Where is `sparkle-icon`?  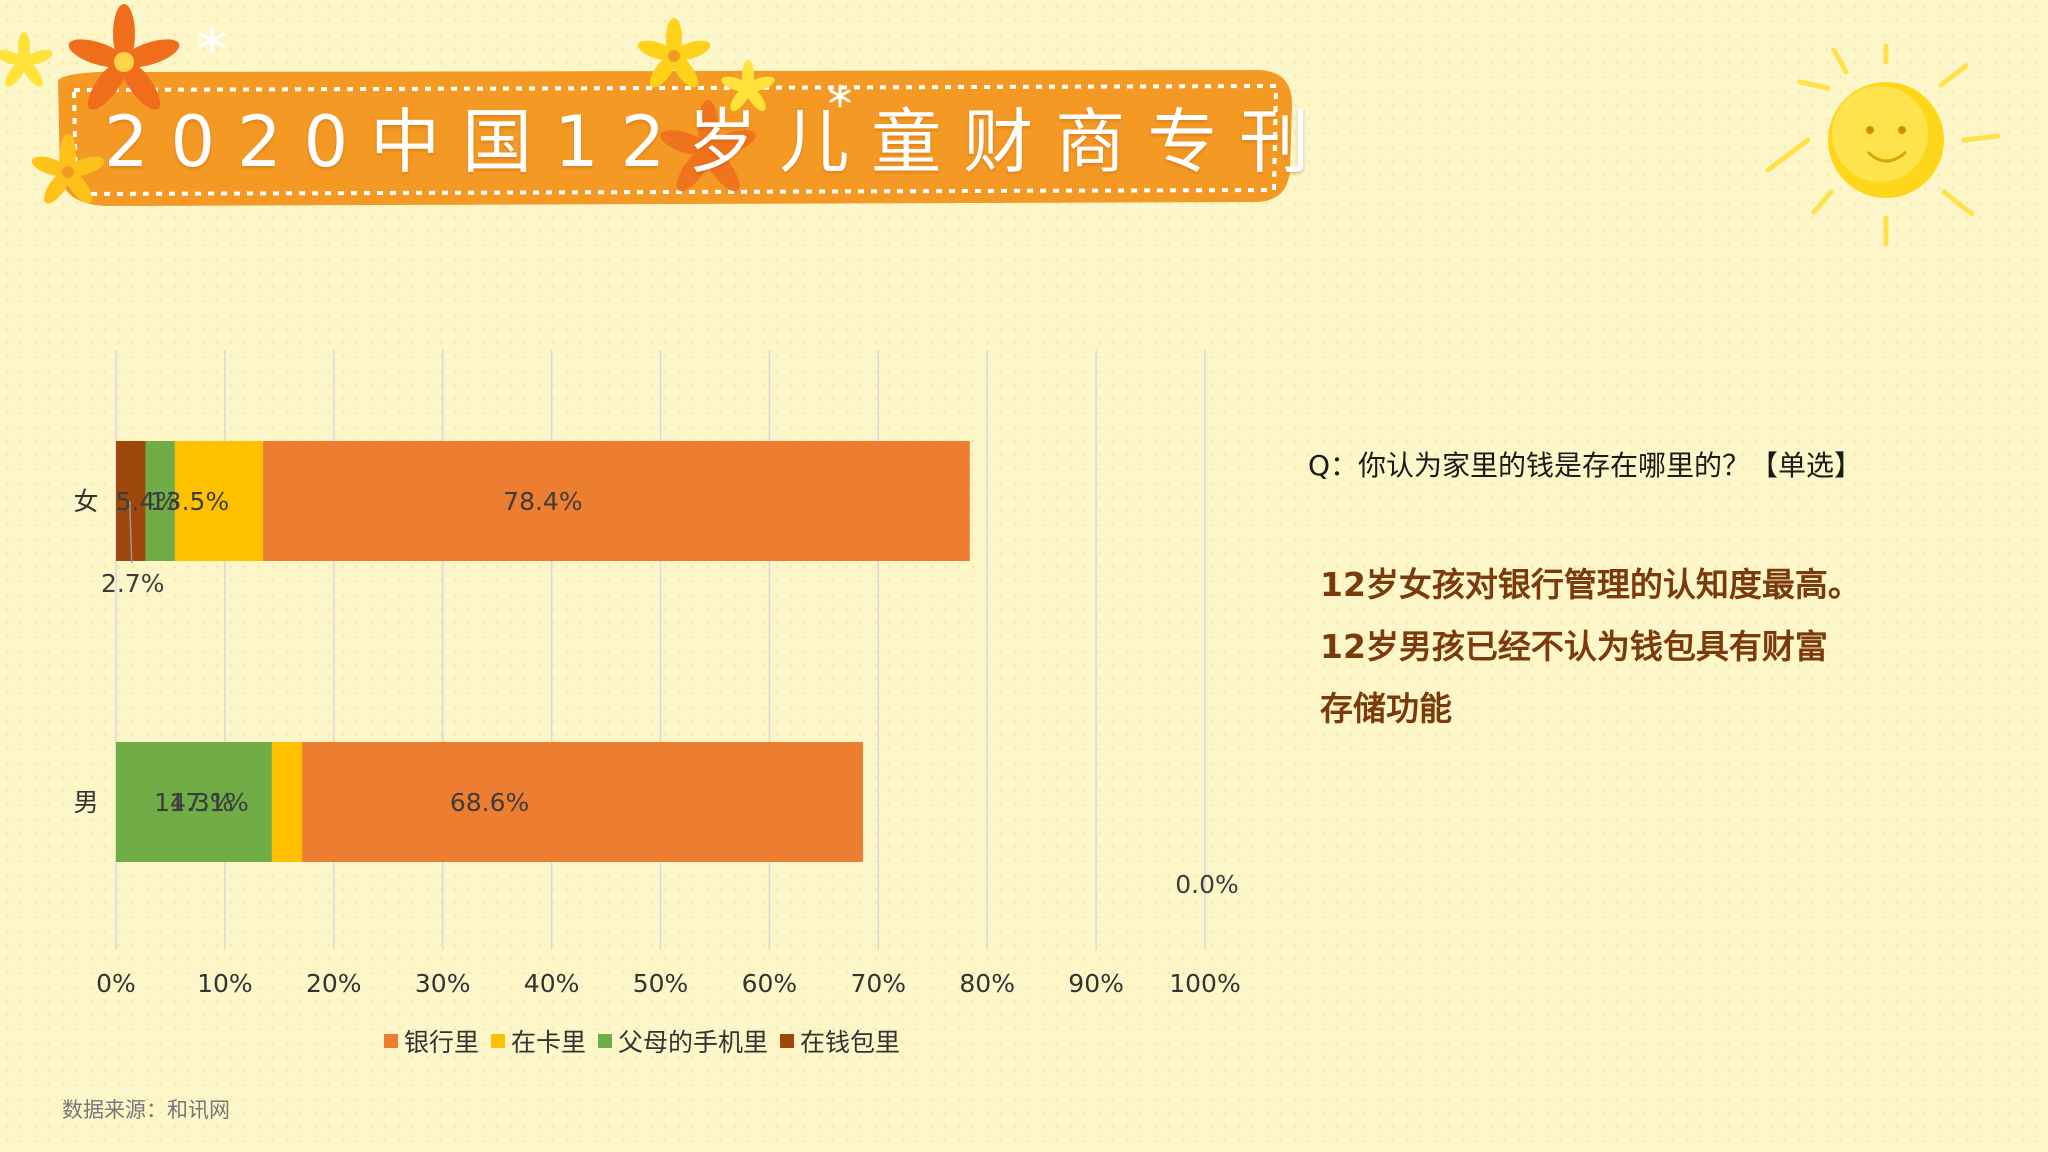 sparkle-icon is located at coordinates (524, 67).